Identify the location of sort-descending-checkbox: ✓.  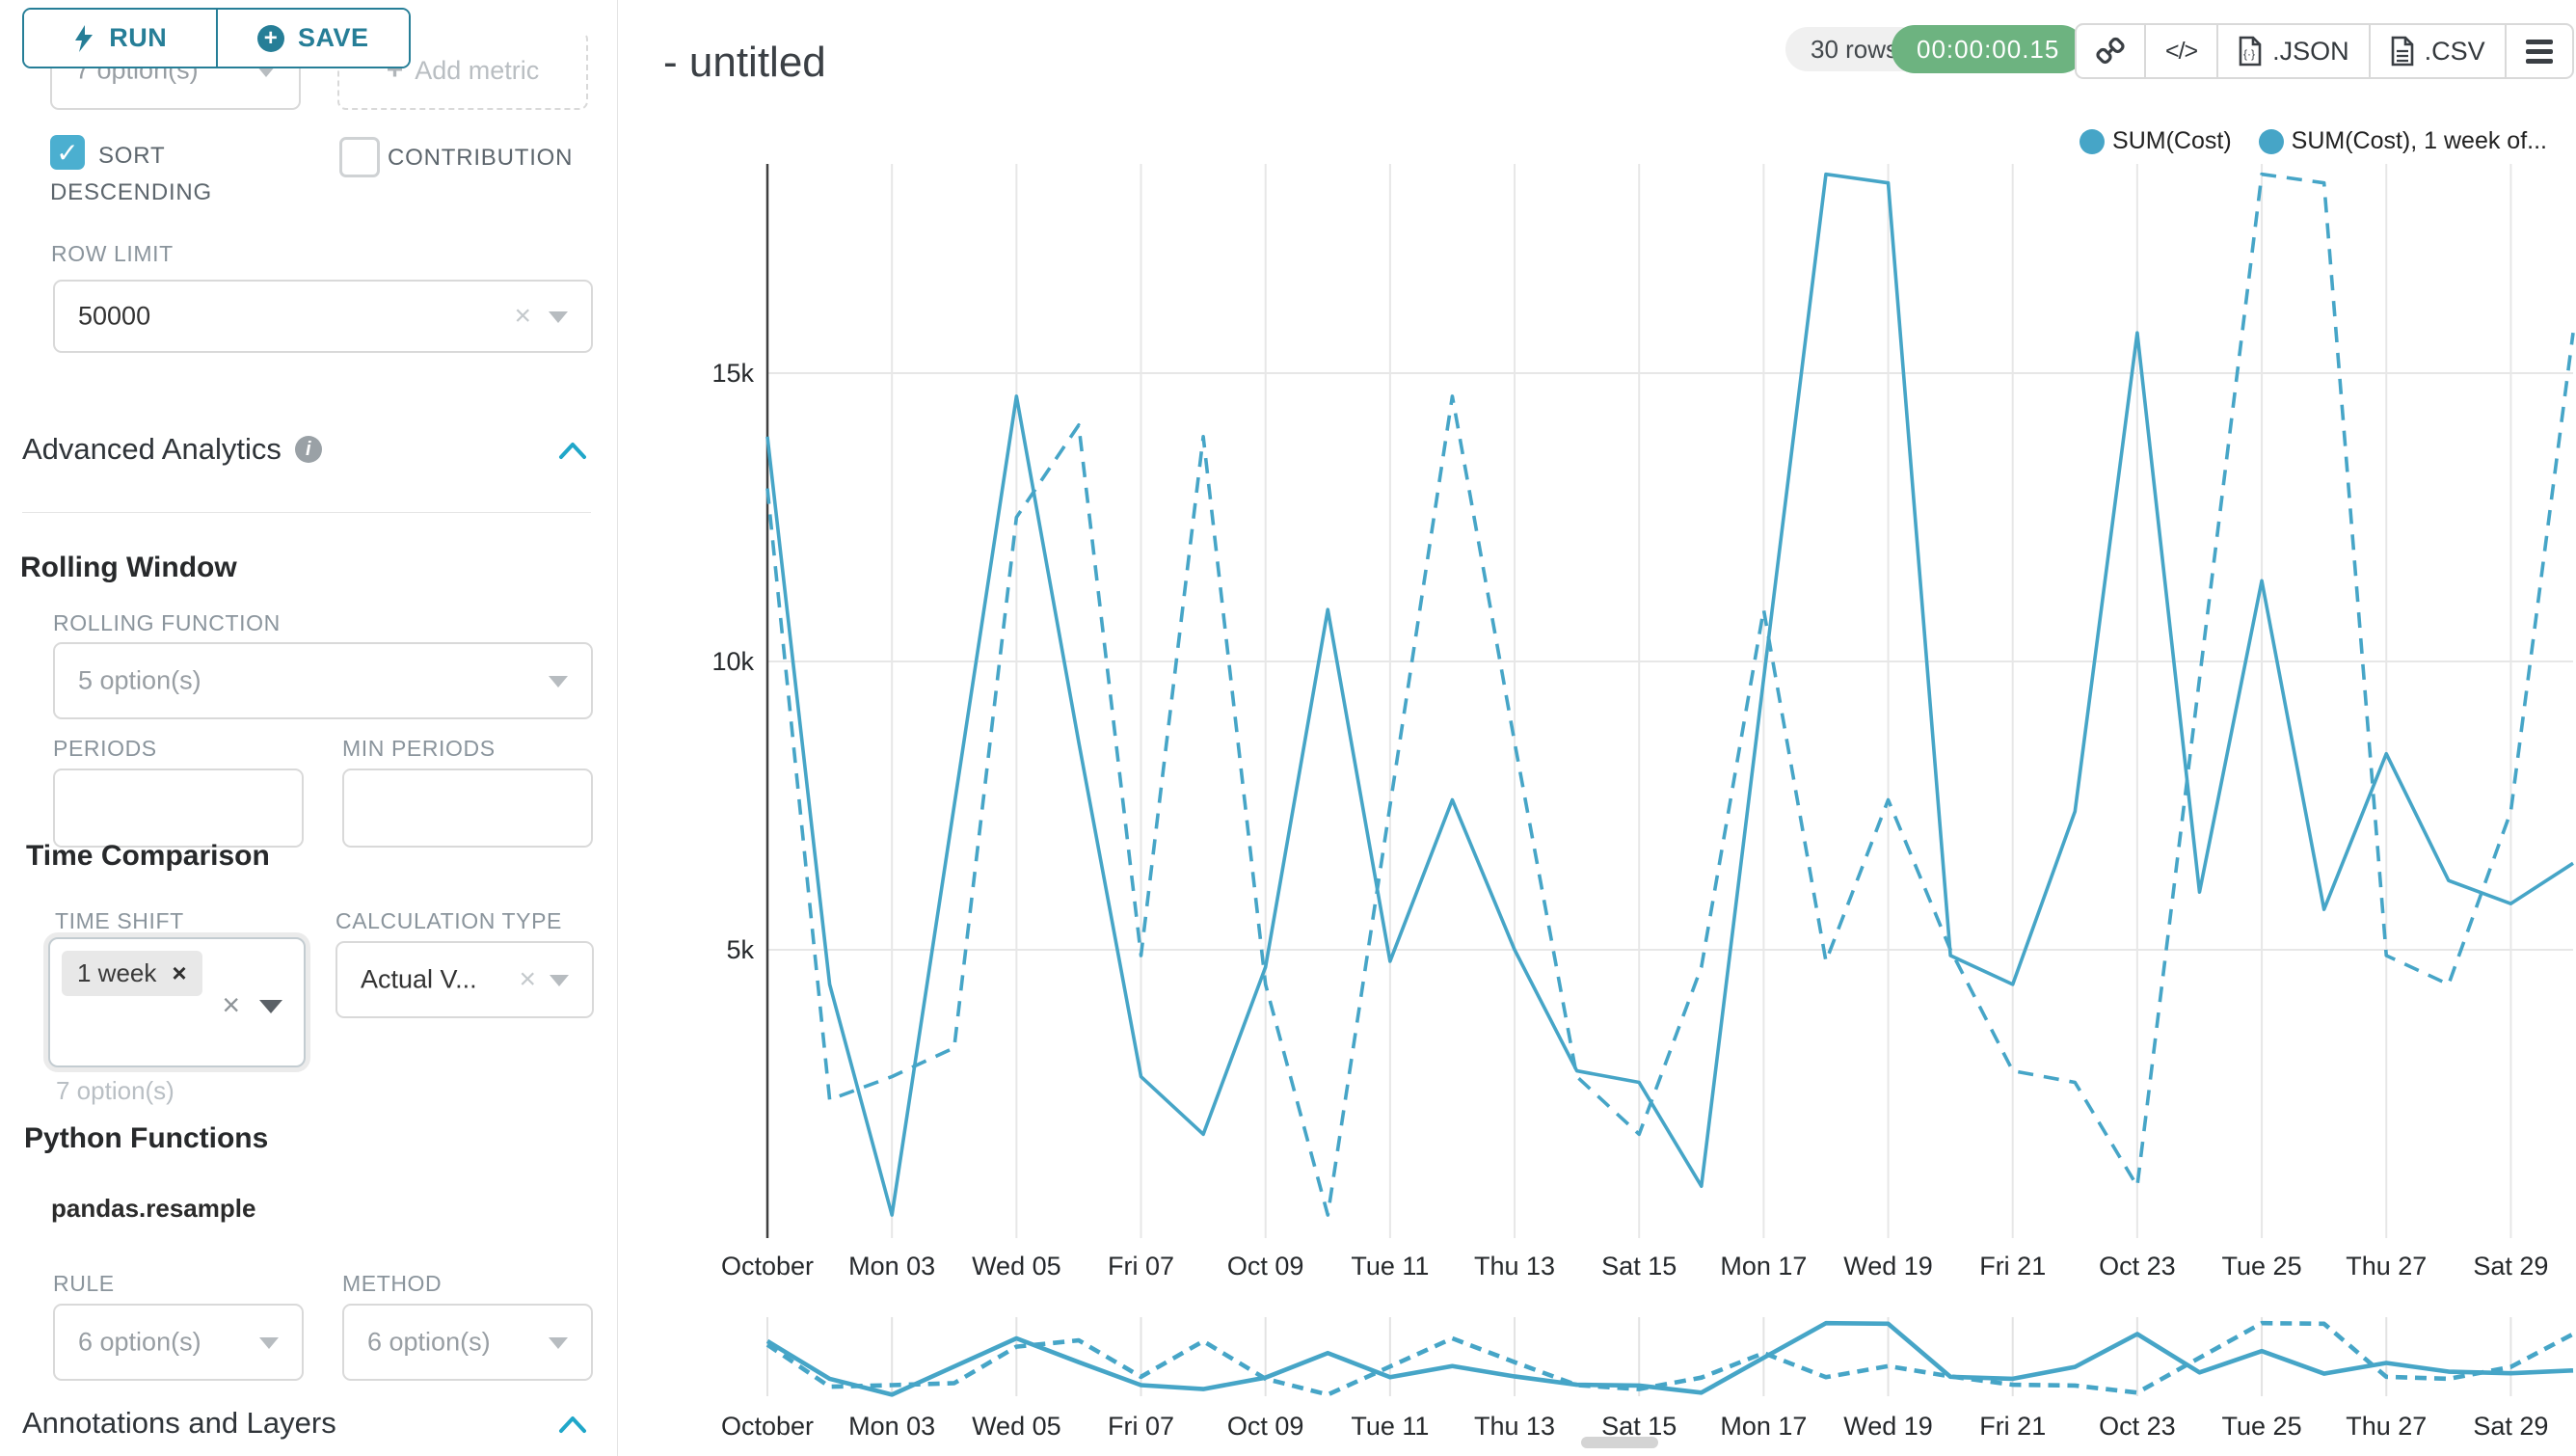
(68, 152).